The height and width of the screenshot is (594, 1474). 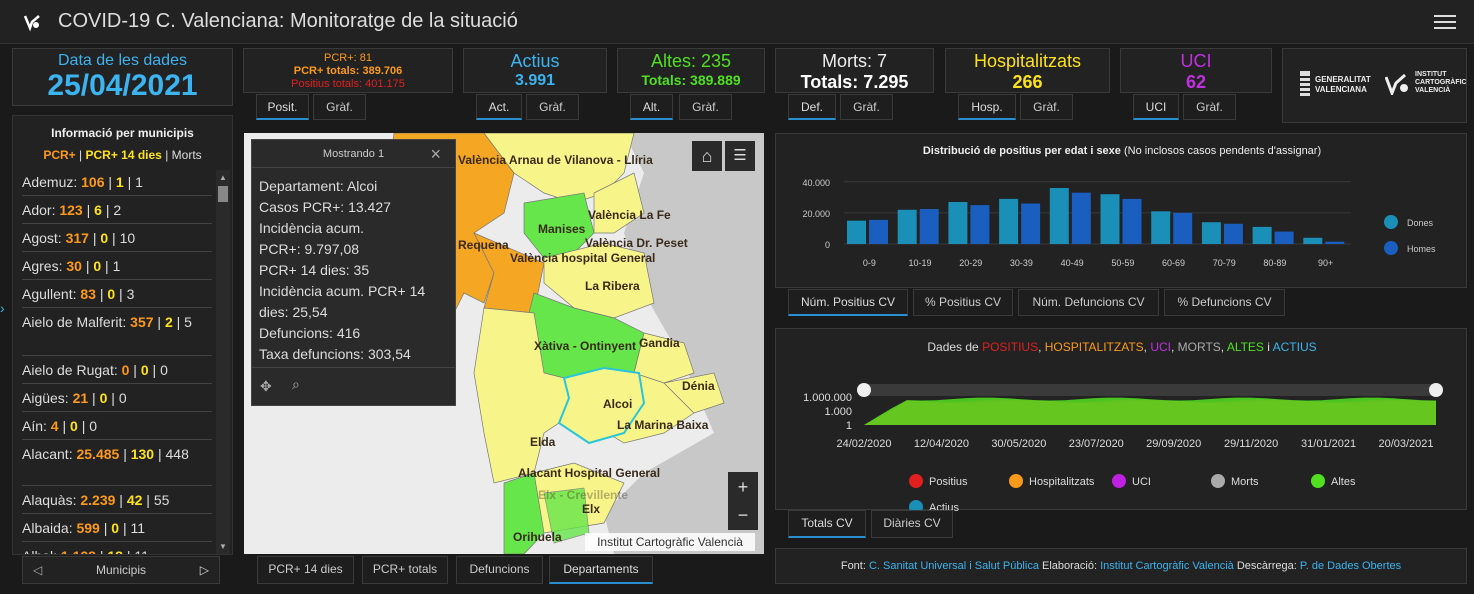 I want to click on municipi-name: Alaquàs:, so click(x=51, y=500).